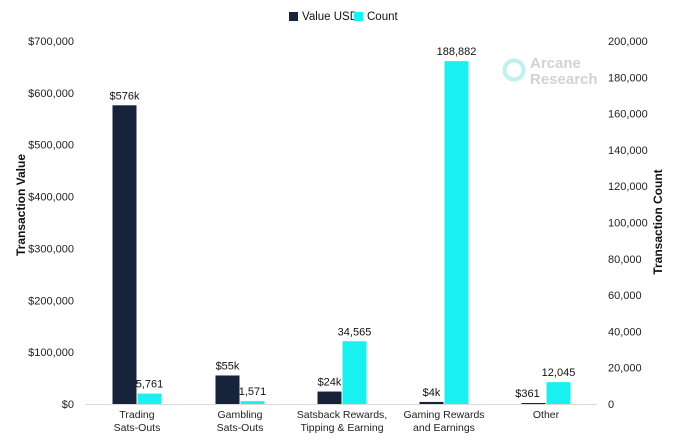 Image resolution: width=689 pixels, height=445 pixels. Describe the element at coordinates (444, 428) in the screenshot. I see `category-label: and Earnings` at that location.